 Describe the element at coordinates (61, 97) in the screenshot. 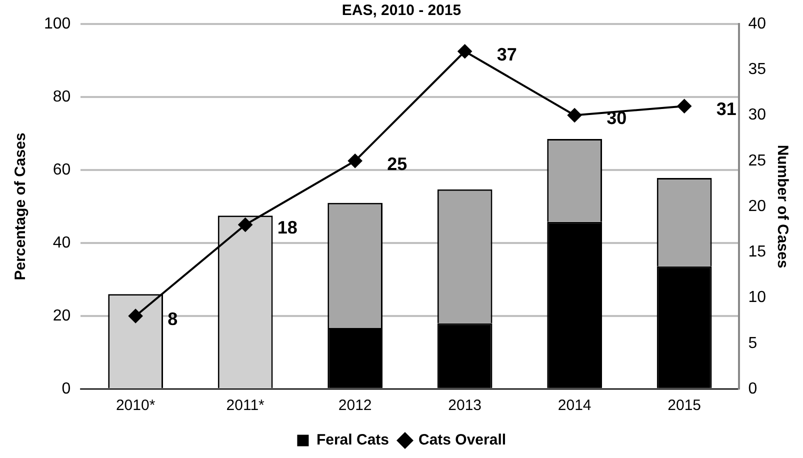

I see `y-tick-label: 80` at that location.